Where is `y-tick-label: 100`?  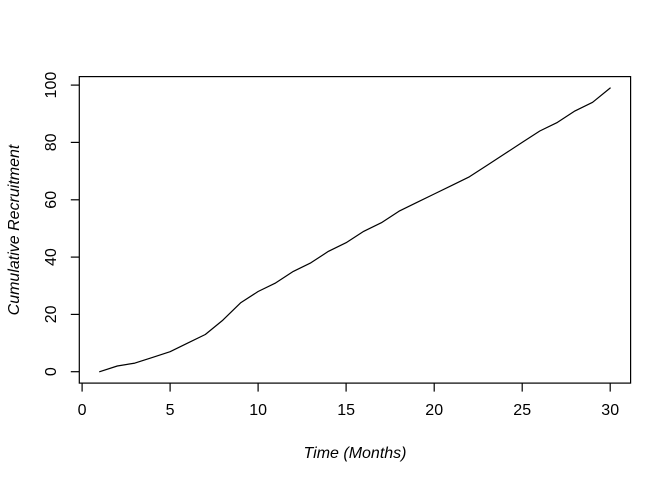 y-tick-label: 100 is located at coordinates (51, 85).